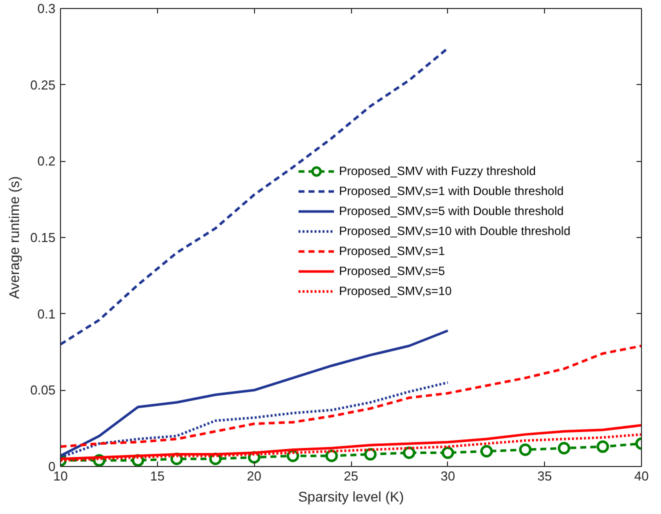  I want to click on legend-label: Proposed_SMV,s=10 with Double threshold, so click(454, 231).